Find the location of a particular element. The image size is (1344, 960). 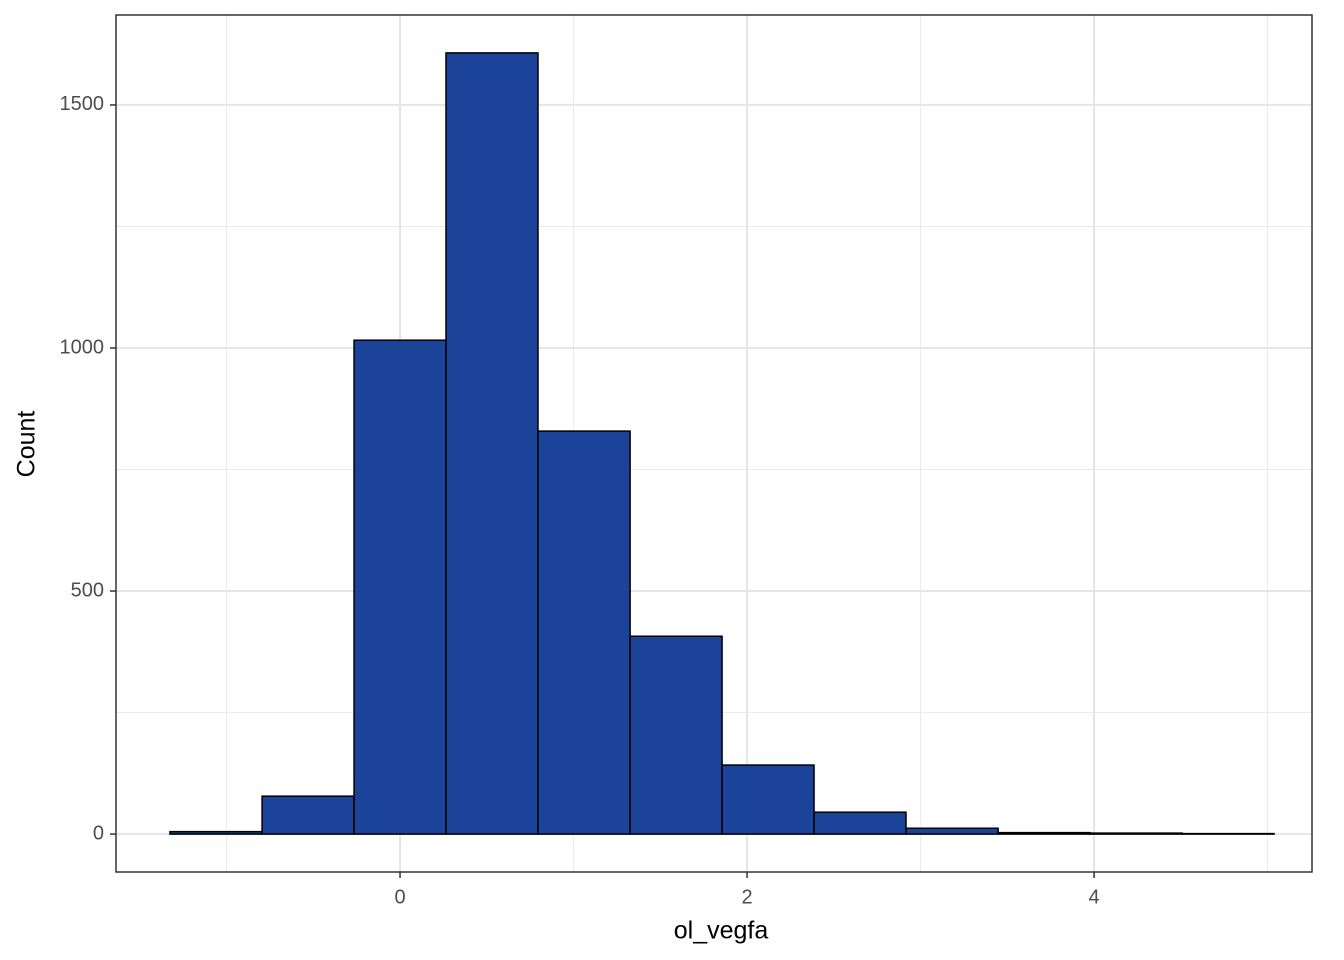

y-tick-label: 0 is located at coordinates (98, 833).